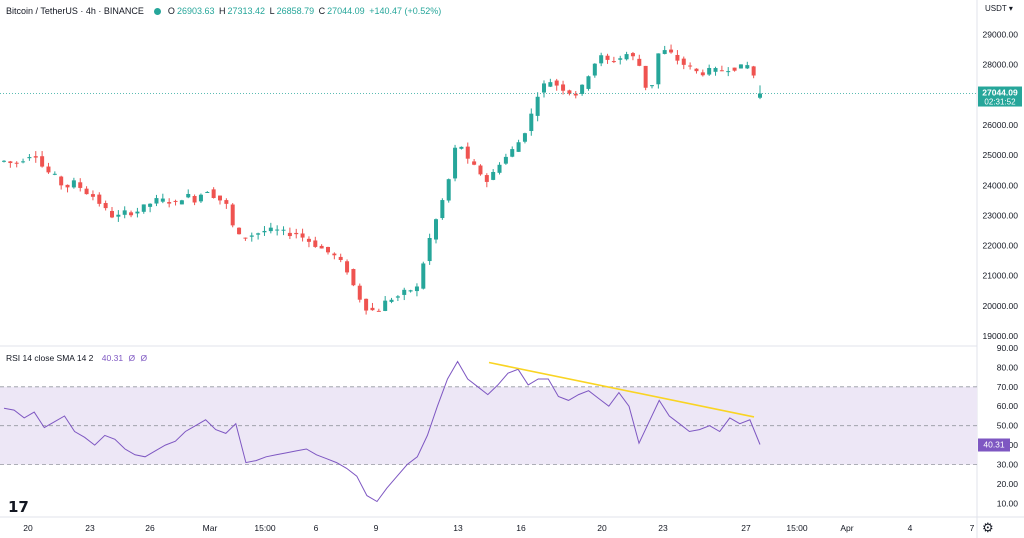 The image size is (1024, 538). I want to click on symbol-title: Bitcoin / TetherUS · 4h · BINANCE, so click(75, 11).